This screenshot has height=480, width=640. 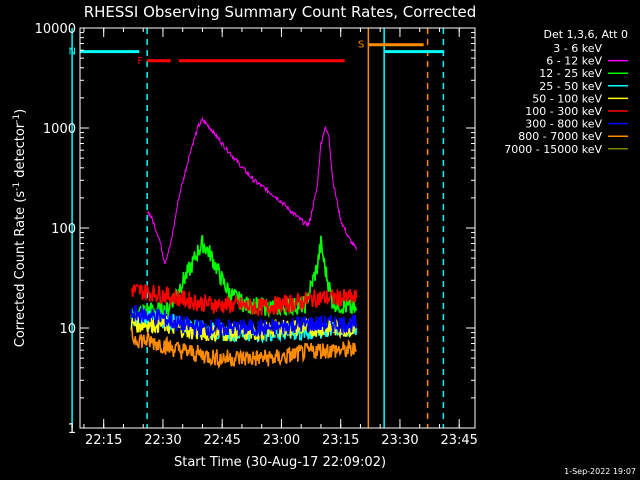 What do you see at coordinates (72, 429) in the screenshot?
I see `y-tick-label: 1` at bounding box center [72, 429].